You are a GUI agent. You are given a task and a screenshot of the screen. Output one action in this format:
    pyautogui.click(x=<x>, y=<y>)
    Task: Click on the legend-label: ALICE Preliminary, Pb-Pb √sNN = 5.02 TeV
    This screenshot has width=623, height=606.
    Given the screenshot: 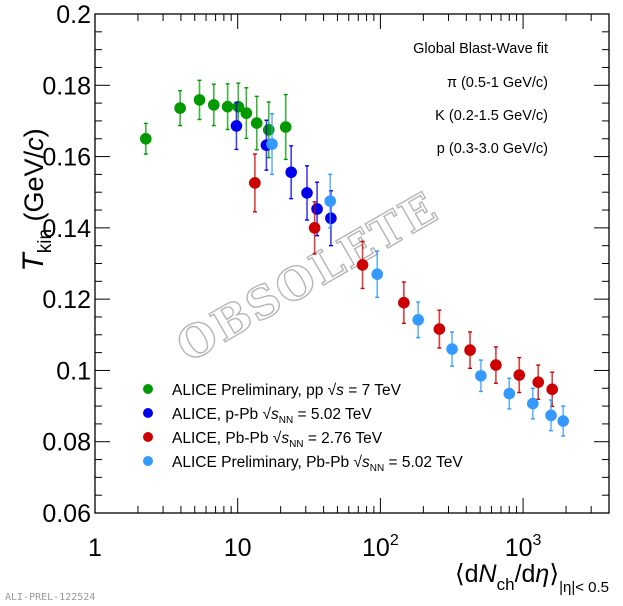 What is the action you would take?
    pyautogui.click(x=317, y=464)
    